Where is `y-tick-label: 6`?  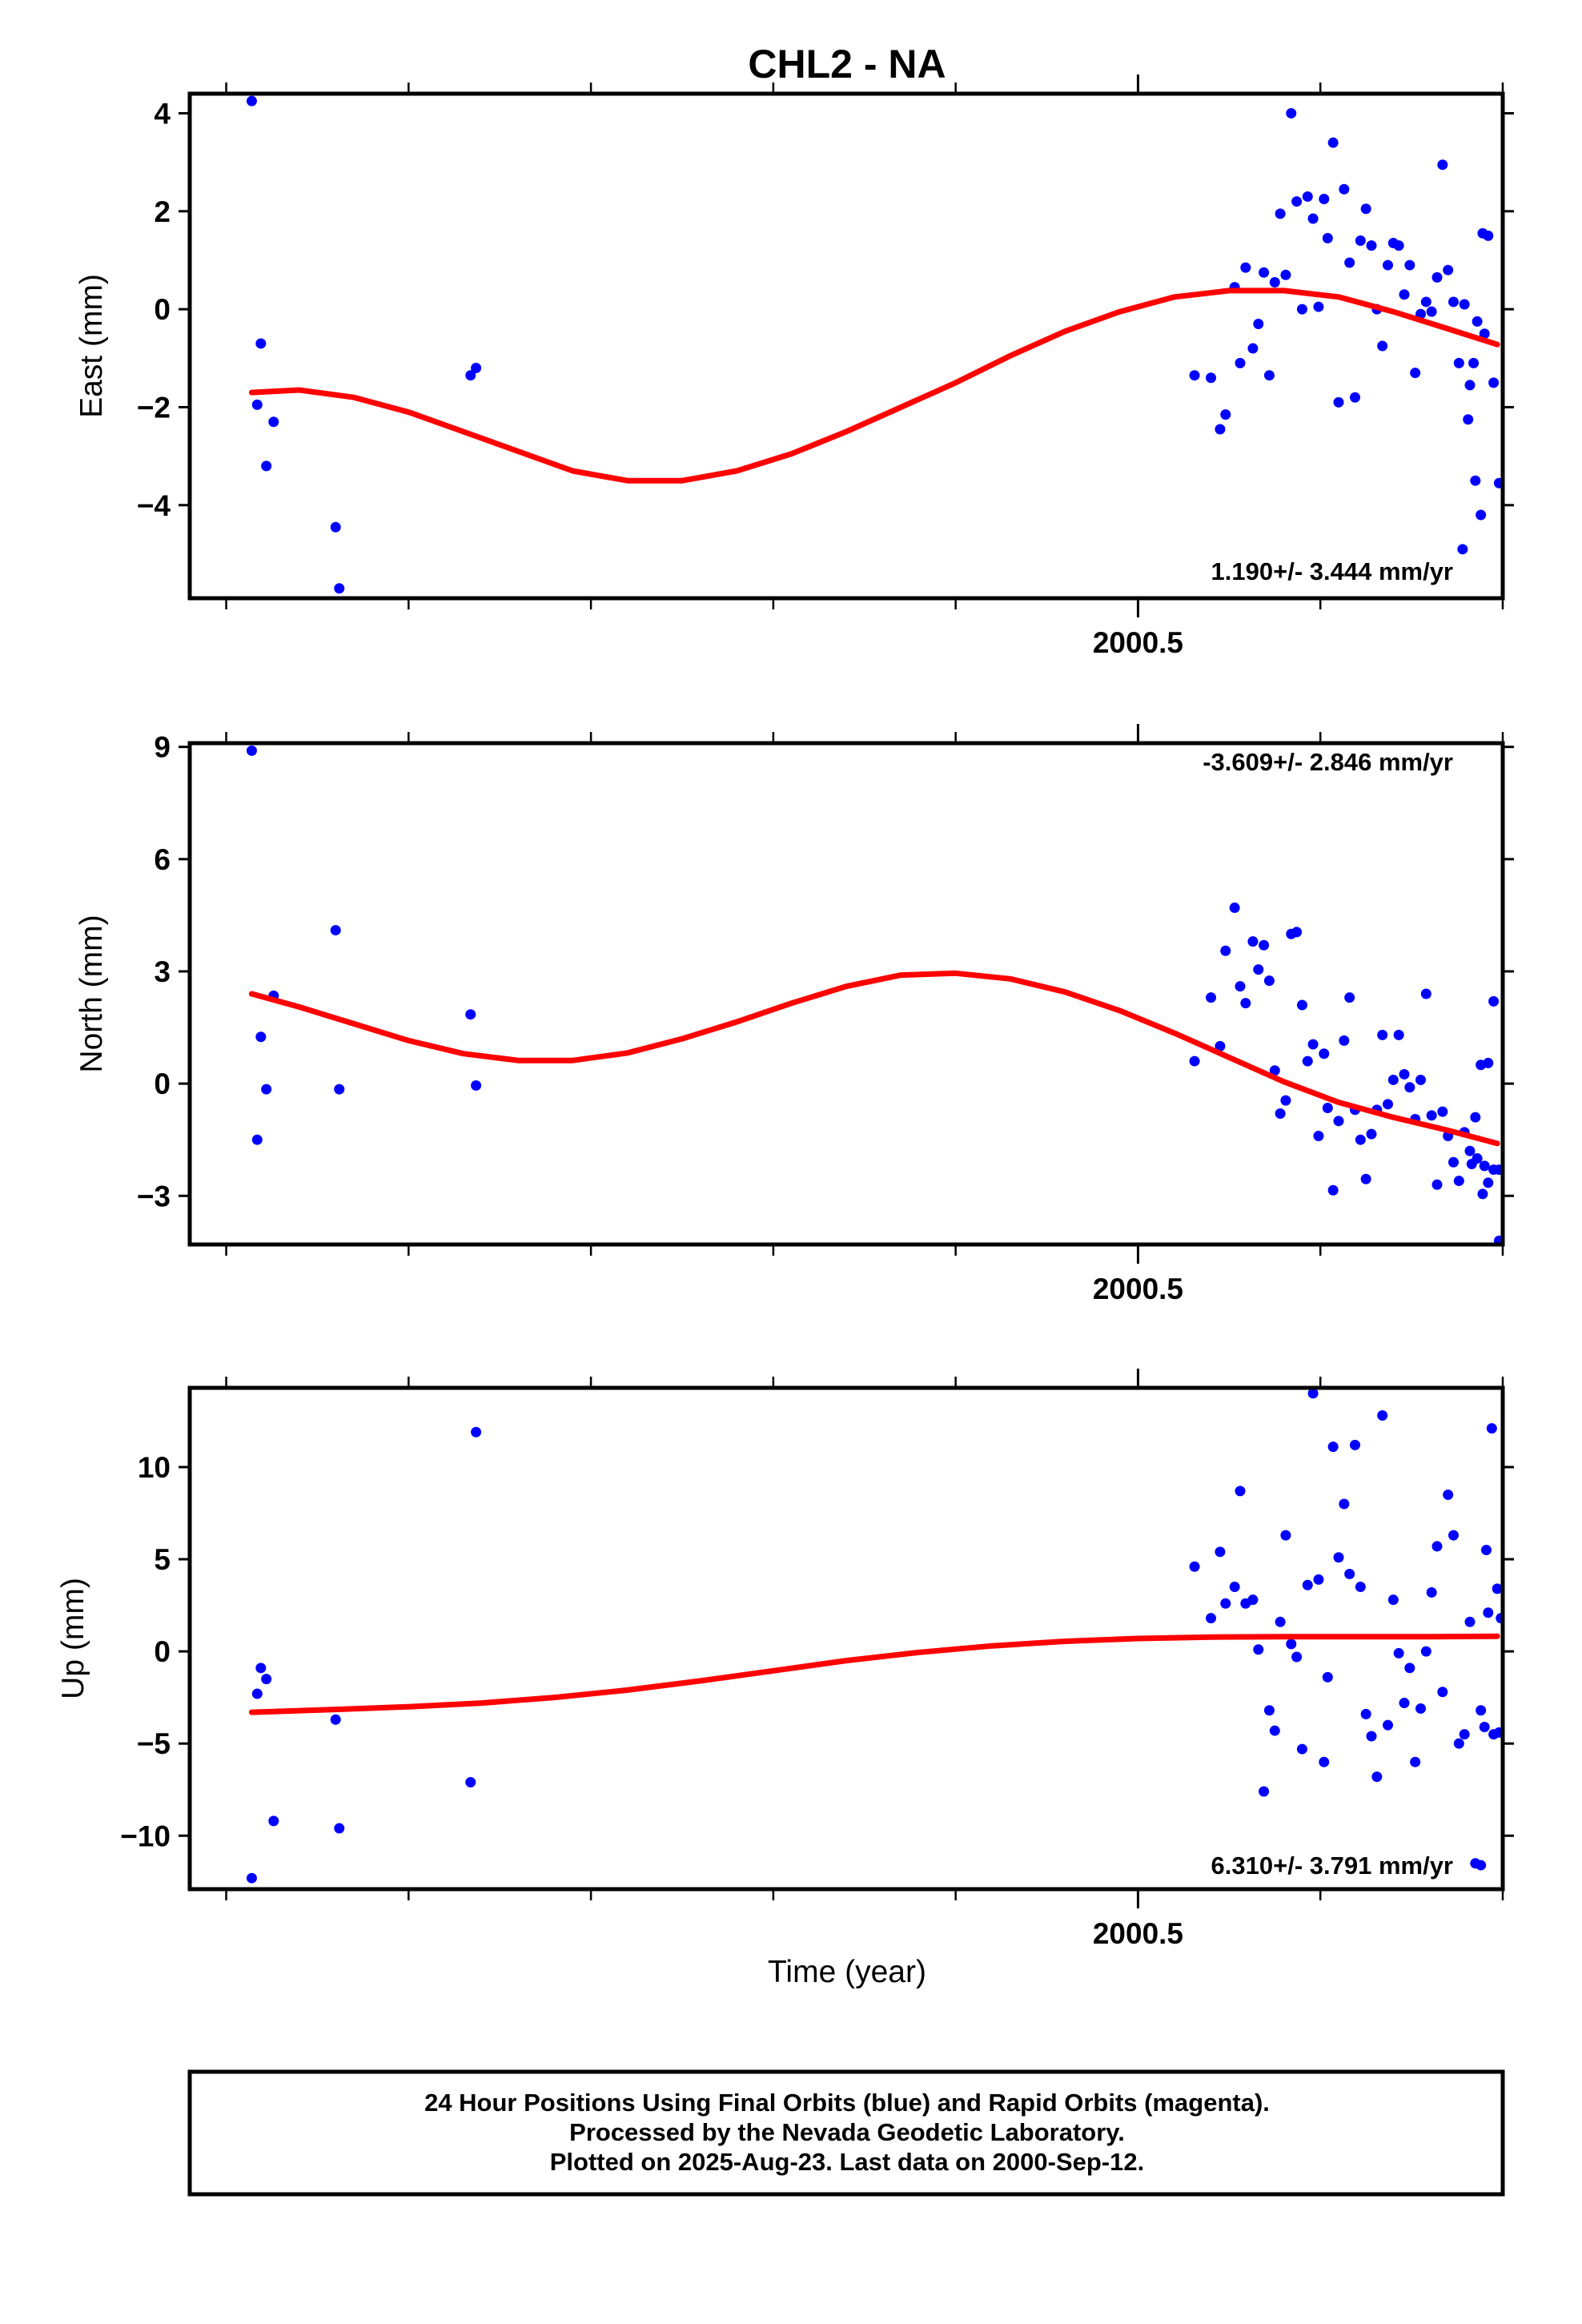
y-tick-label: 6 is located at coordinates (162, 859).